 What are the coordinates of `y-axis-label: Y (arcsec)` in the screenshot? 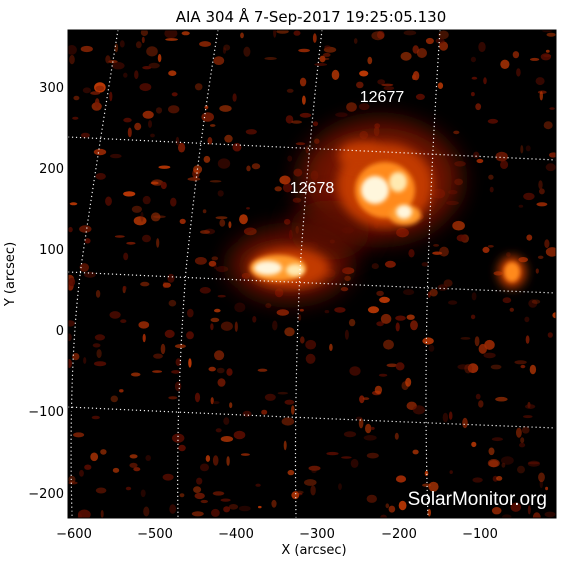 It's located at (10, 274).